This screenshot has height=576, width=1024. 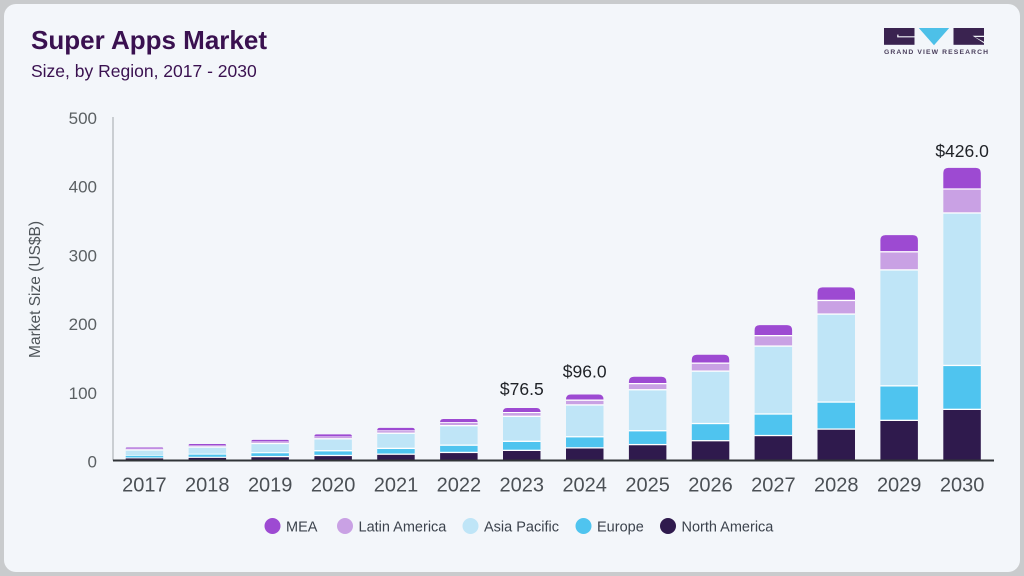 I want to click on svg-text: Asia Pacific, so click(x=521, y=528).